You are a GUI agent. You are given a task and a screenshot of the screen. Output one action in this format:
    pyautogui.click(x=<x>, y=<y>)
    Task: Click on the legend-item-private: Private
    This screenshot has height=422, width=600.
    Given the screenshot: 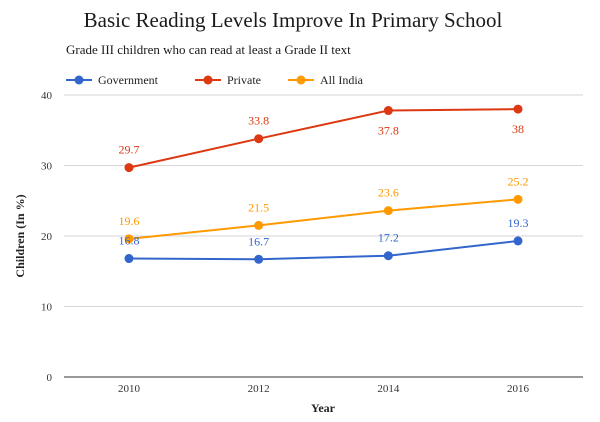 What is the action you would take?
    pyautogui.click(x=228, y=80)
    